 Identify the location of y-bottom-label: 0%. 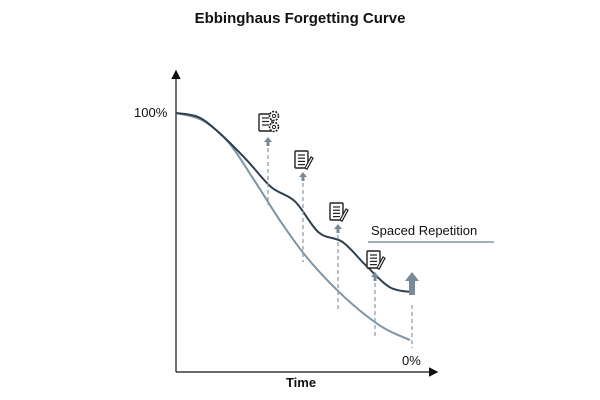
(411, 360).